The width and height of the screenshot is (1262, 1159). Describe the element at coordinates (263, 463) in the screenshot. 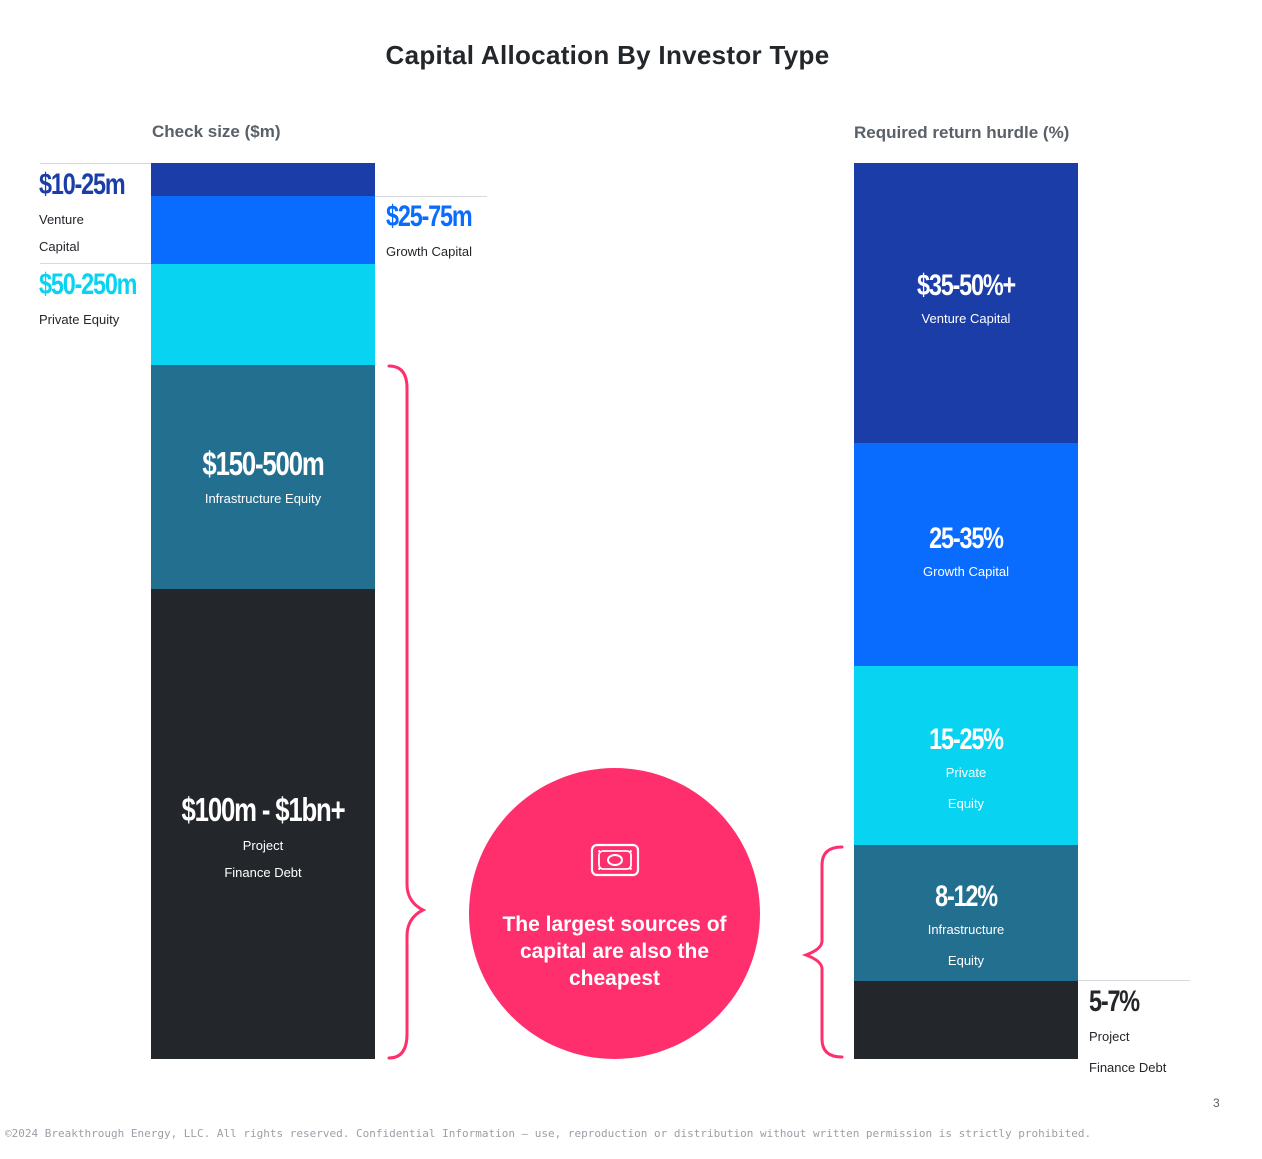

I see `check-label-infrastructure: $150-500m` at that location.